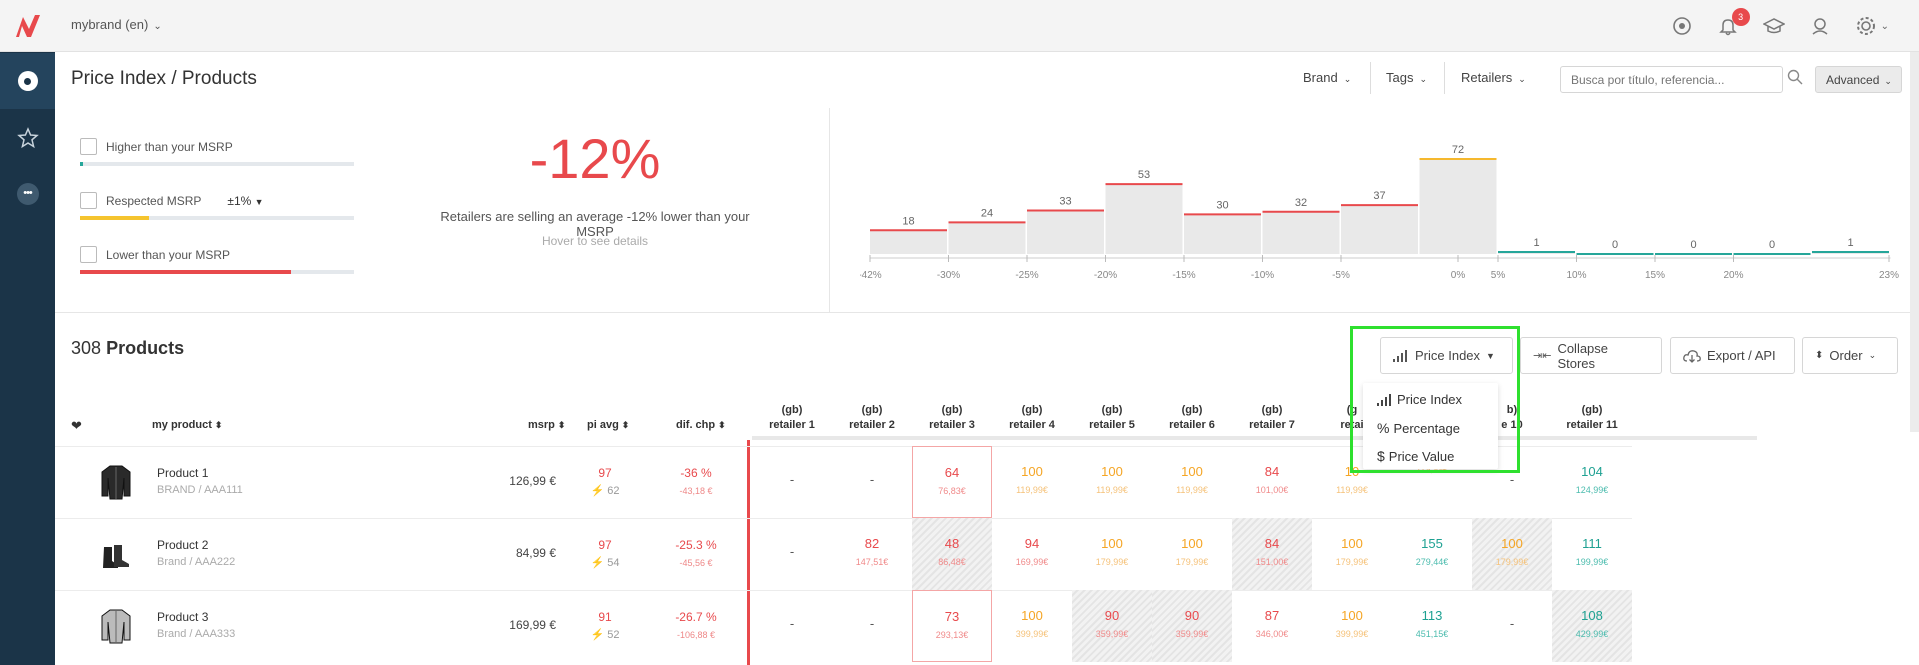 This screenshot has width=1919, height=665. Describe the element at coordinates (1327, 77) in the screenshot. I see `brand-filter: Brand ⌄` at that location.